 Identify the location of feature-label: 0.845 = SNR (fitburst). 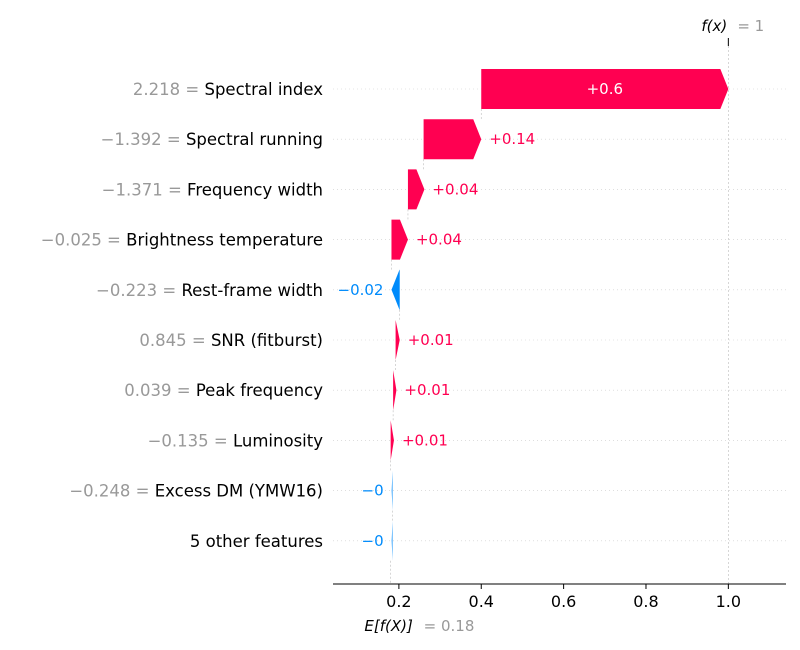
(231, 340).